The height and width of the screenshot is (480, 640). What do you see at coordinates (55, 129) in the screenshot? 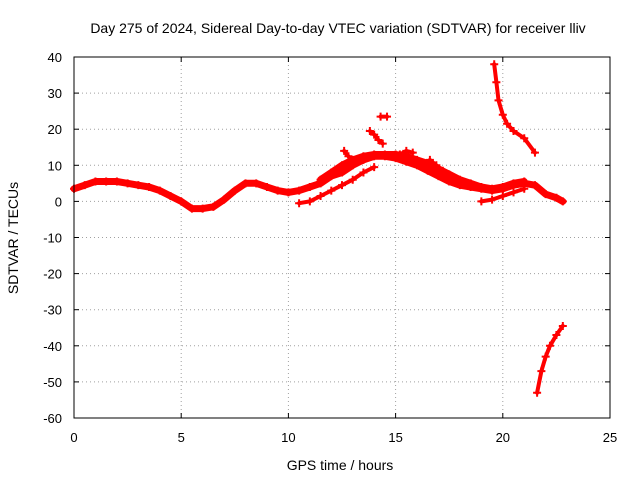
I see `y-tick-label: 20` at bounding box center [55, 129].